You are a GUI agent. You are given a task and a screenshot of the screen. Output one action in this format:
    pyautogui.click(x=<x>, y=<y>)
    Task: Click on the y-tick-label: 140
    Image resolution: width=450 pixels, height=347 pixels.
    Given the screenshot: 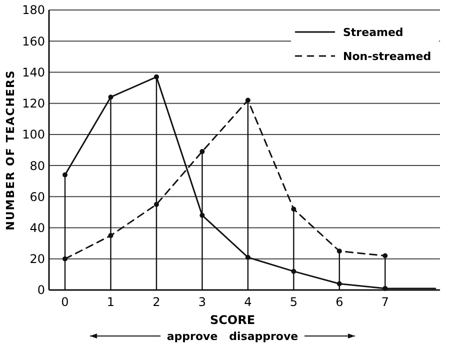 What is the action you would take?
    pyautogui.click(x=33, y=72)
    